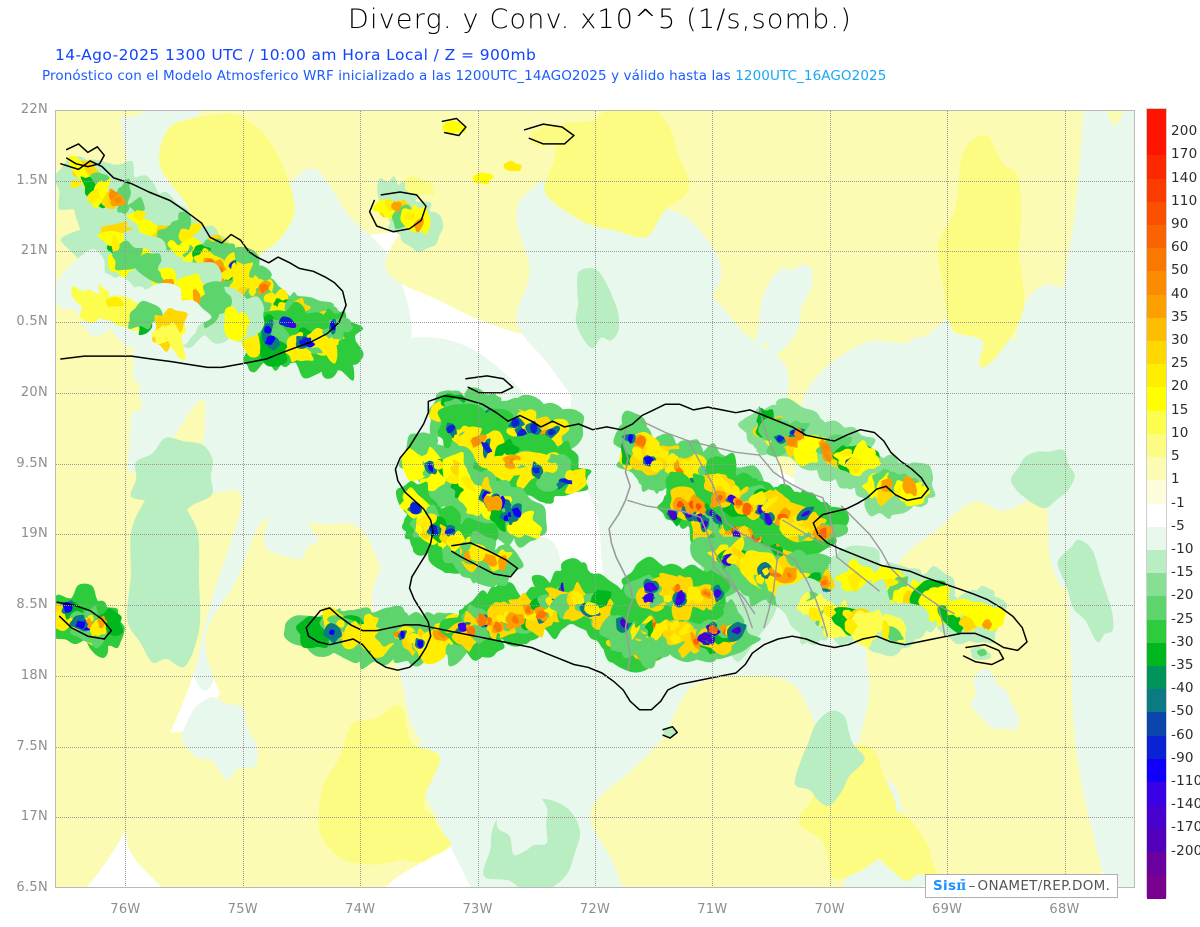  I want to click on y-axis-tick-label: 6.5N, so click(32, 887).